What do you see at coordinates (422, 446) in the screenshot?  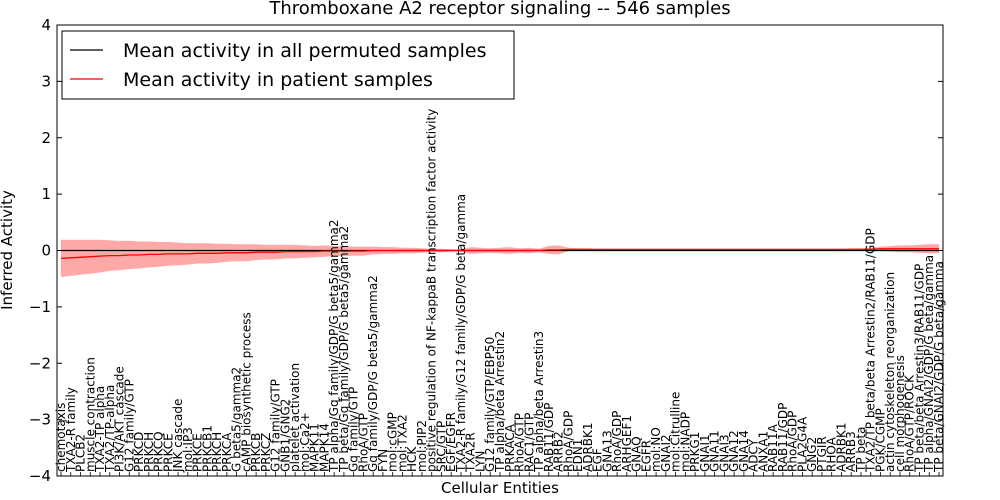 I see `entity-label: mol:PIP2` at bounding box center [422, 446].